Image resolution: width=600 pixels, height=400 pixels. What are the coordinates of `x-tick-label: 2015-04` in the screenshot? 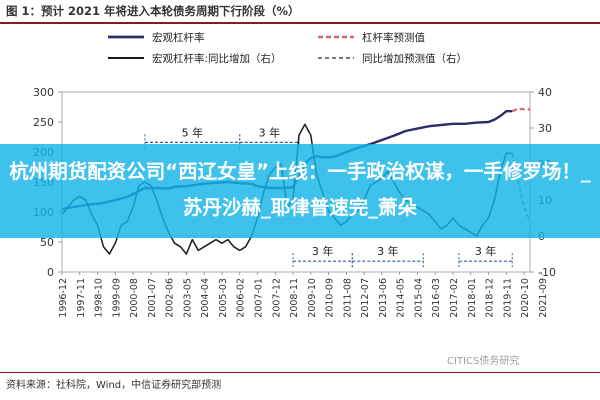 It's located at (418, 298).